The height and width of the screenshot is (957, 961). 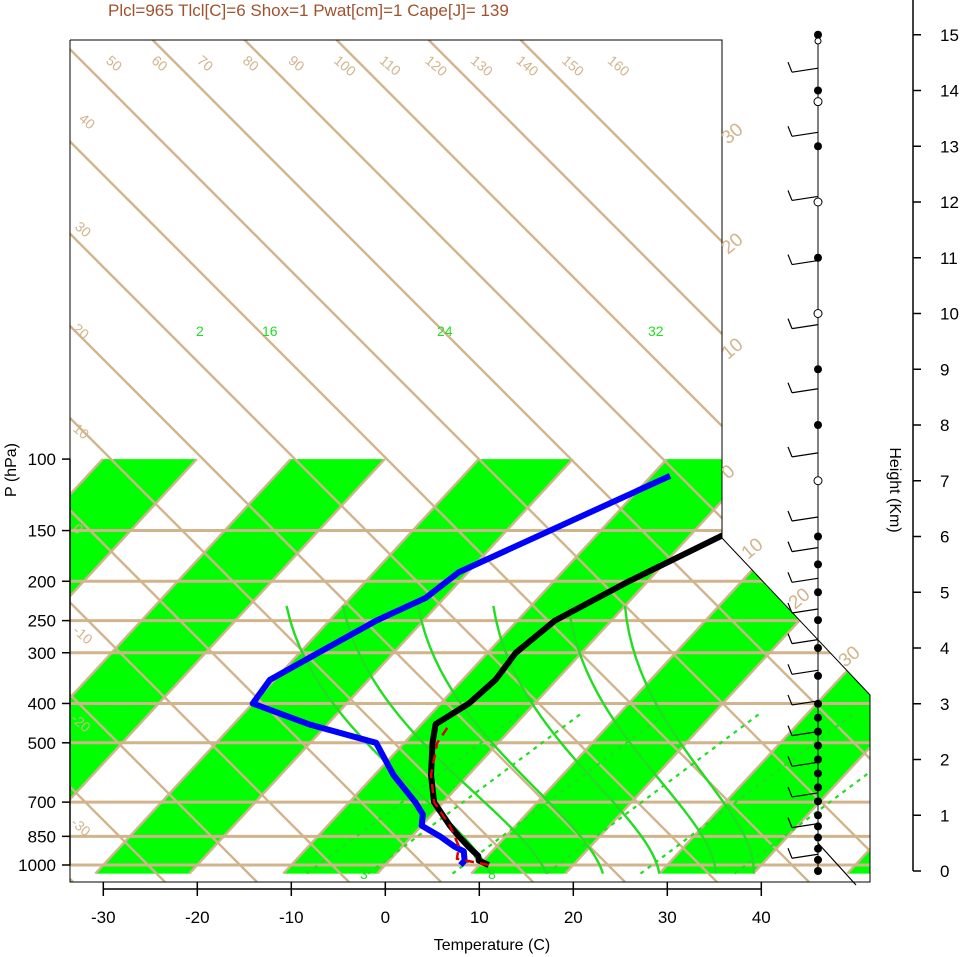 I want to click on y-tick-label: 1000, so click(x=37, y=865).